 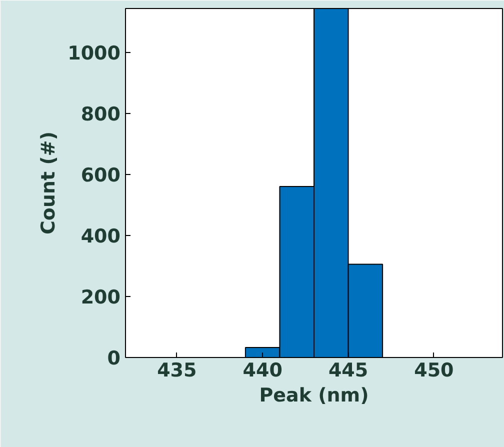 What do you see at coordinates (100, 237) in the screenshot?
I see `y-tick-label: 400` at bounding box center [100, 237].